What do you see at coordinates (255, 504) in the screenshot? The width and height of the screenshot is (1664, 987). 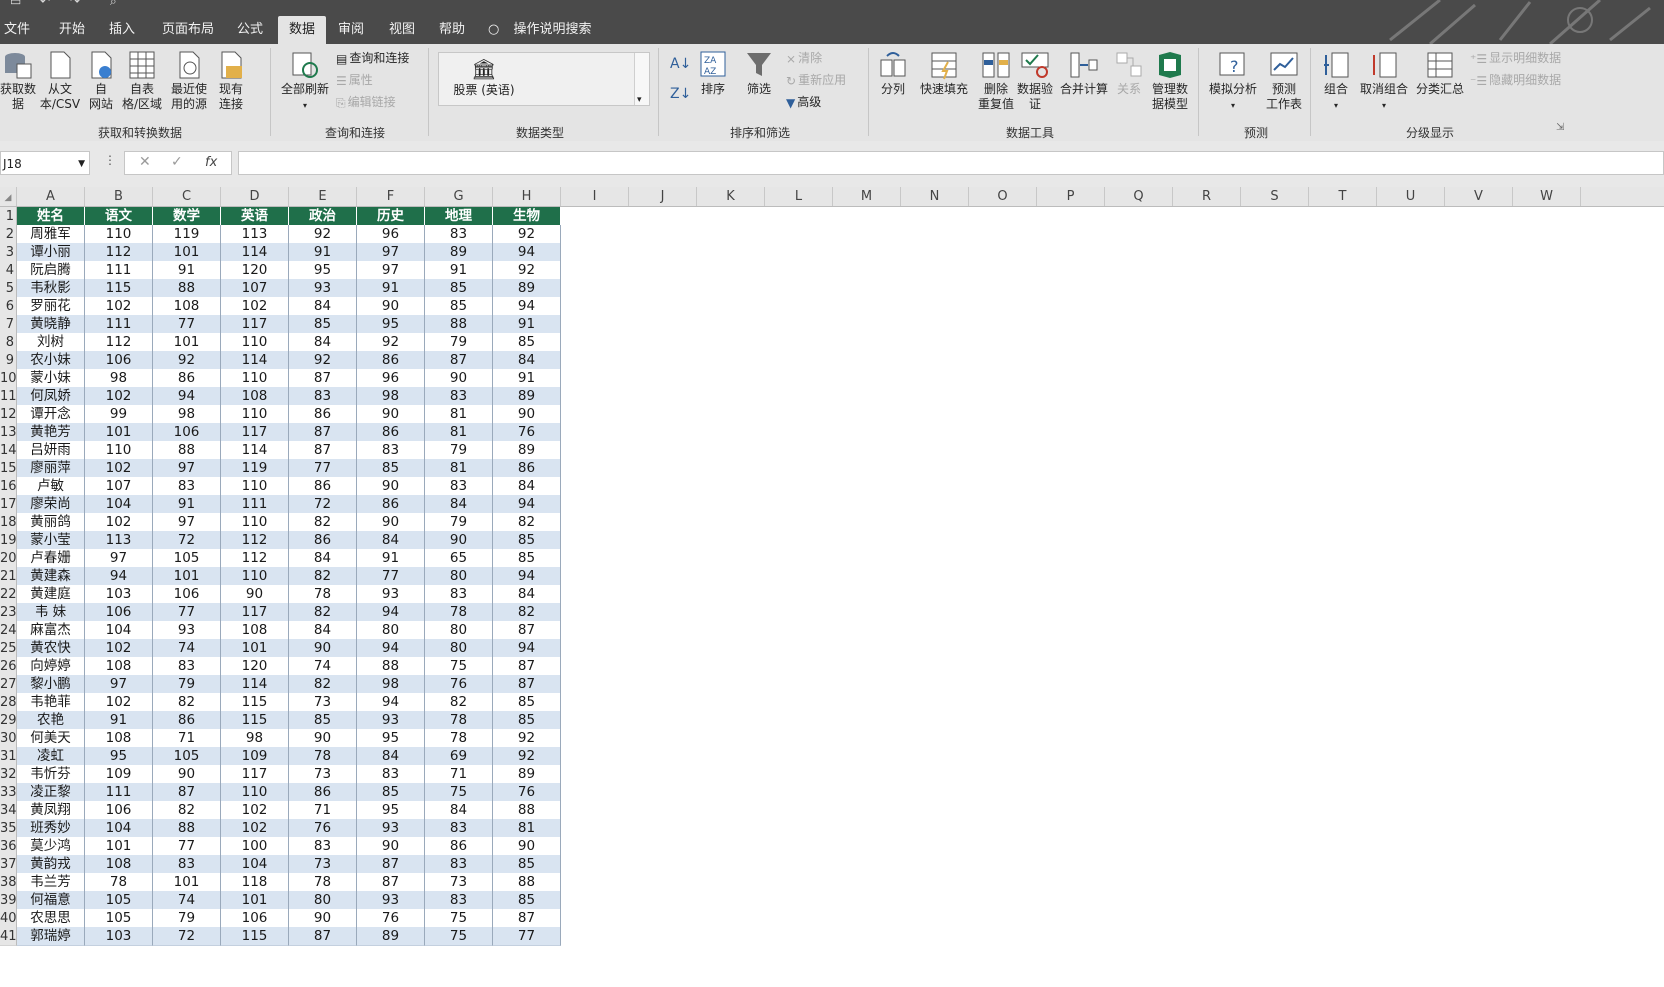 I see `table-cell: 111` at bounding box center [255, 504].